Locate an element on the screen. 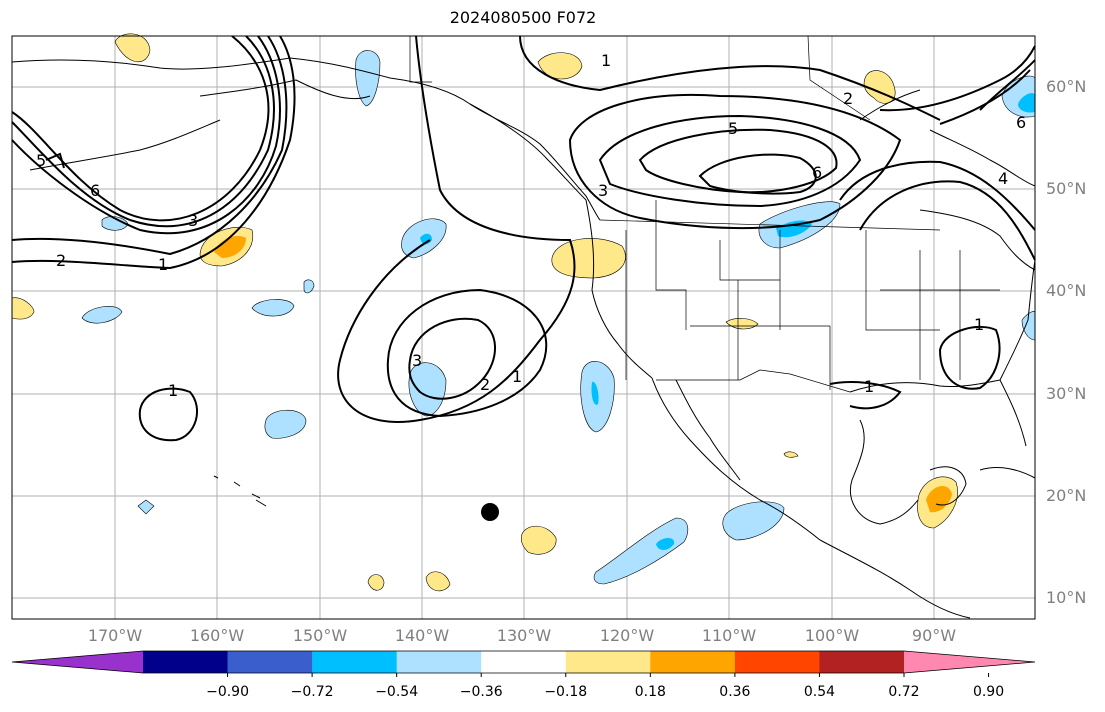 The height and width of the screenshot is (712, 1105). contour-label-5b: 5 is located at coordinates (41, 160).